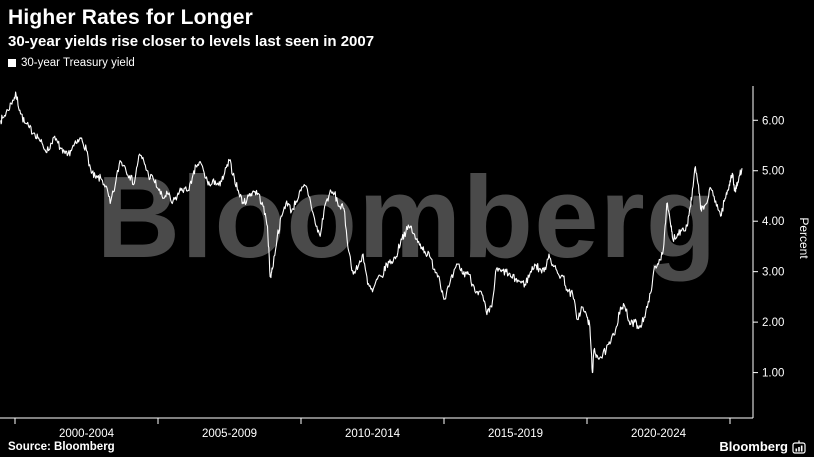 The height and width of the screenshot is (457, 814). I want to click on svg-text: 2010-2014, so click(373, 434).